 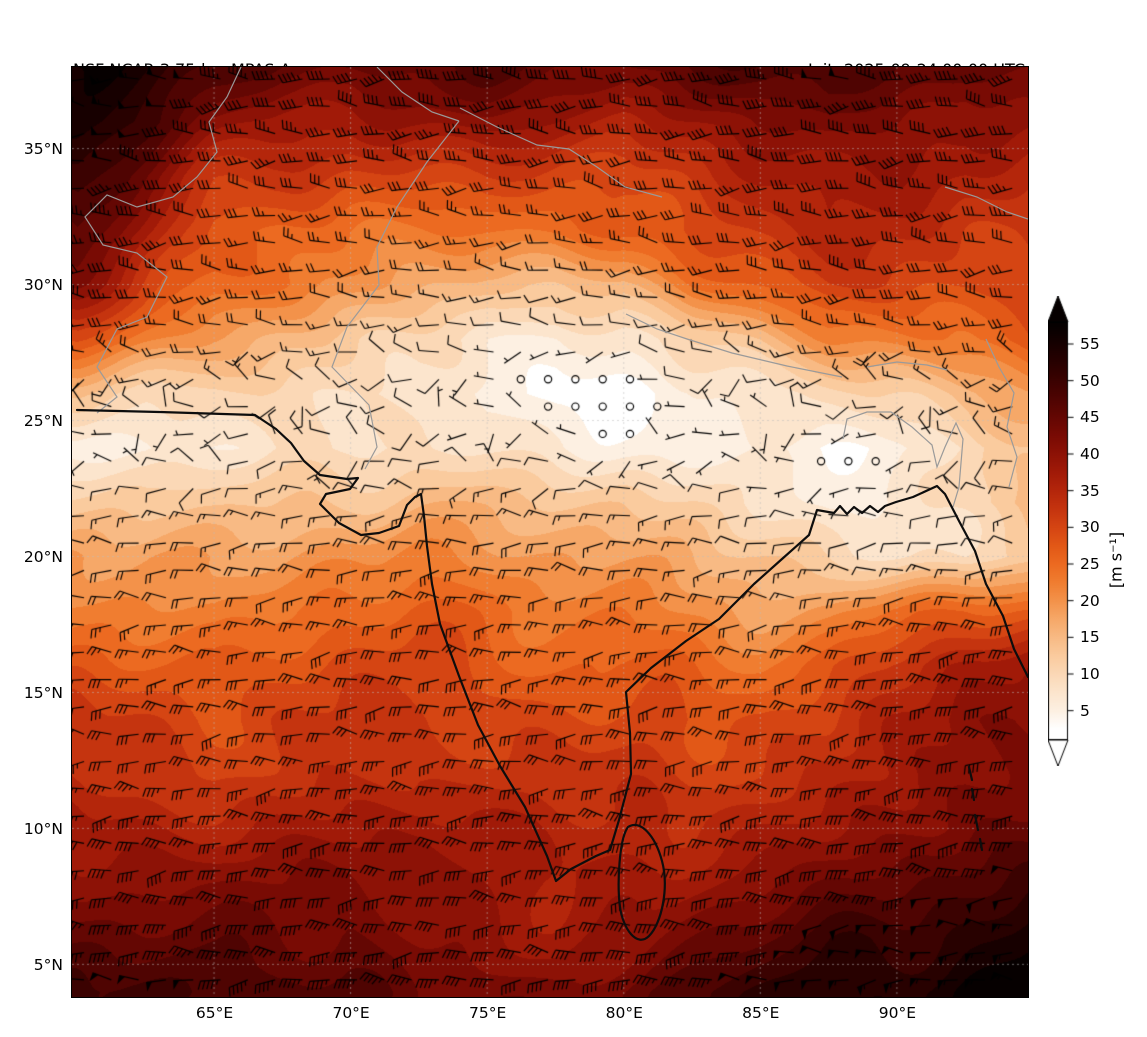 What do you see at coordinates (43, 692) in the screenshot?
I see `lat-tick-label: 15°N` at bounding box center [43, 692].